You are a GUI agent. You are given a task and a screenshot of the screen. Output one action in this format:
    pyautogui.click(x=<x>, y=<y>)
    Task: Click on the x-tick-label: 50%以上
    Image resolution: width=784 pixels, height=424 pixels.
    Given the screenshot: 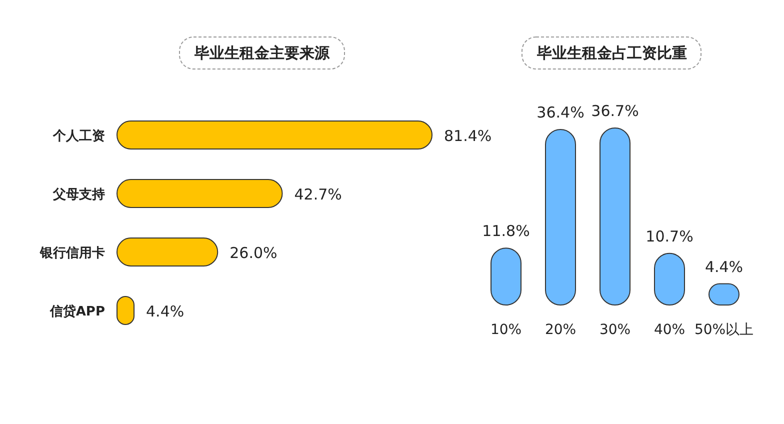 What is the action you would take?
    pyautogui.click(x=724, y=330)
    